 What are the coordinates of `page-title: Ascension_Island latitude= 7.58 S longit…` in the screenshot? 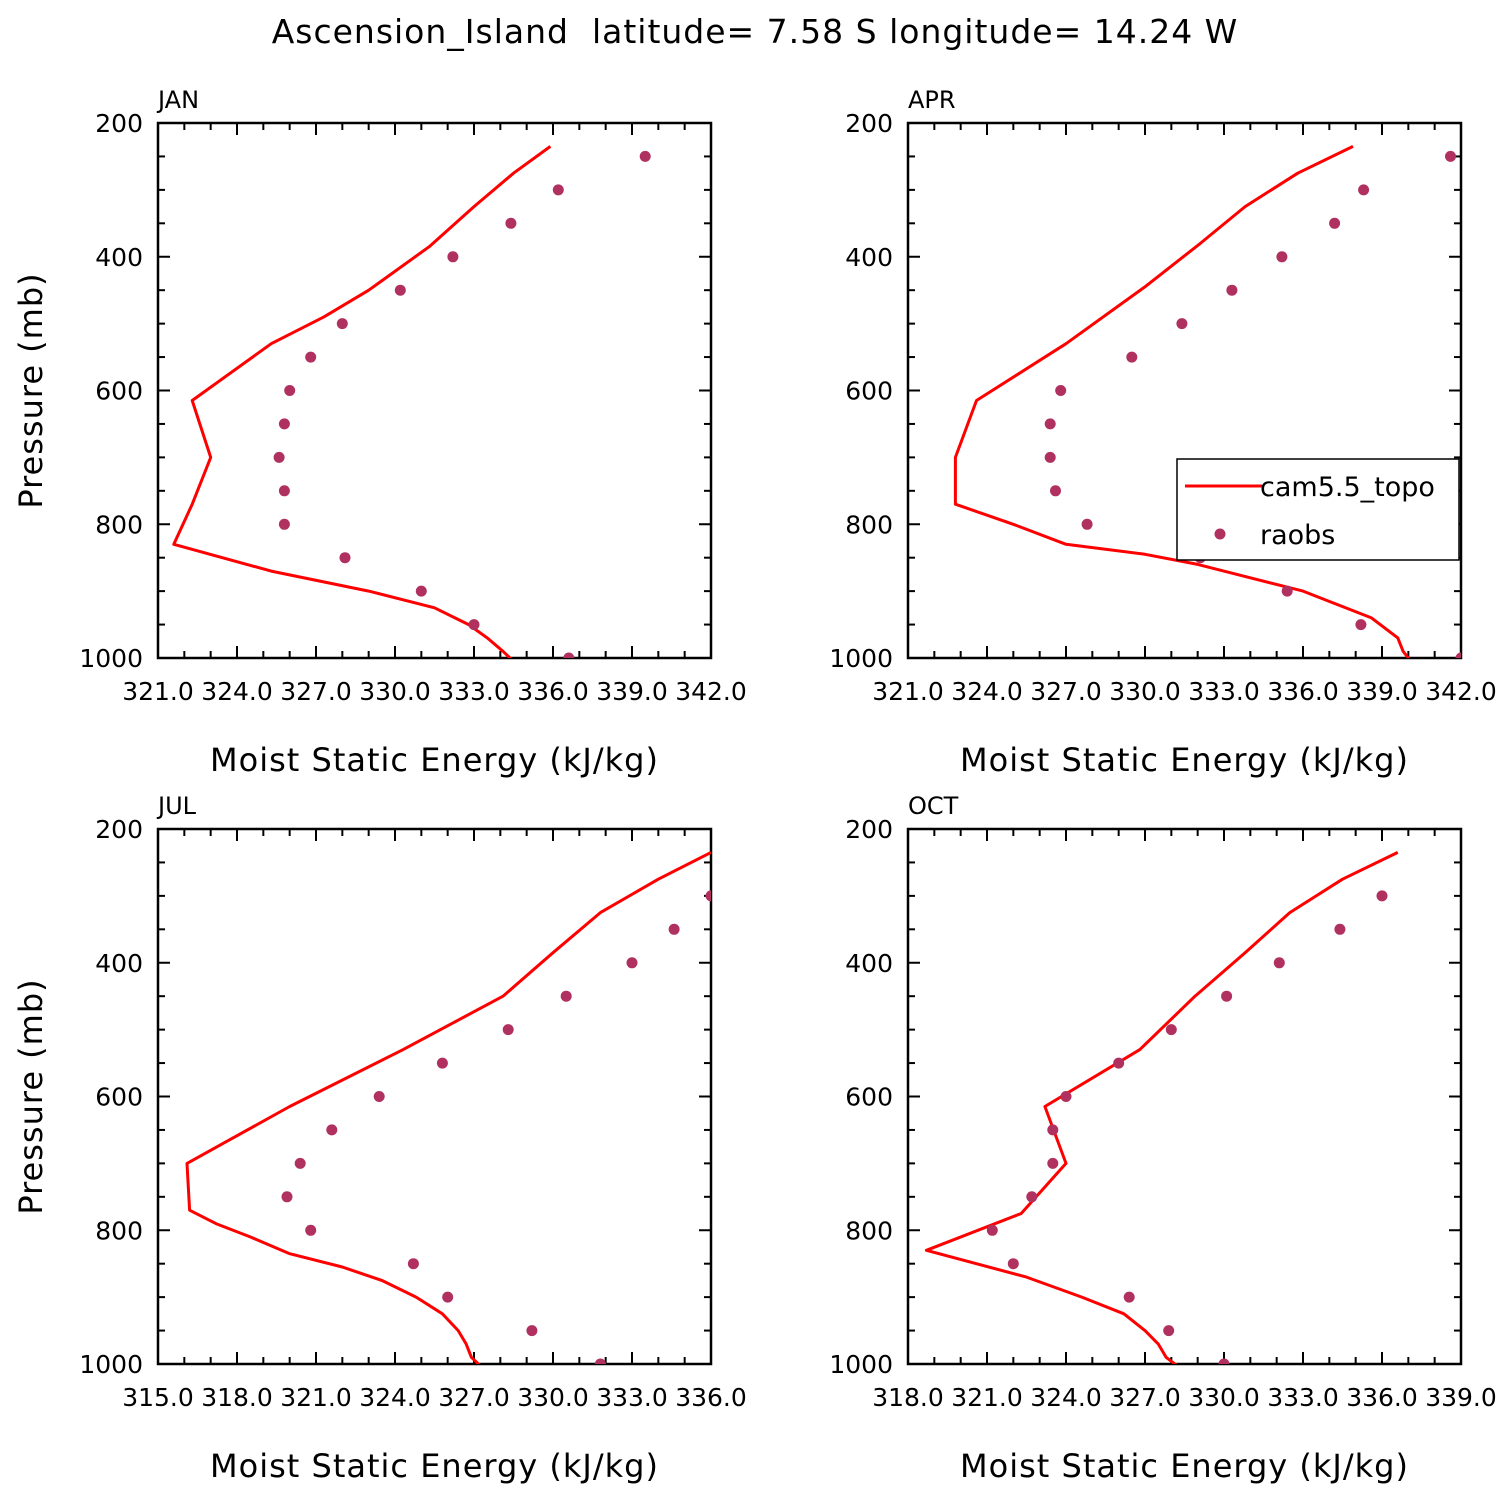 It's located at (755, 31).